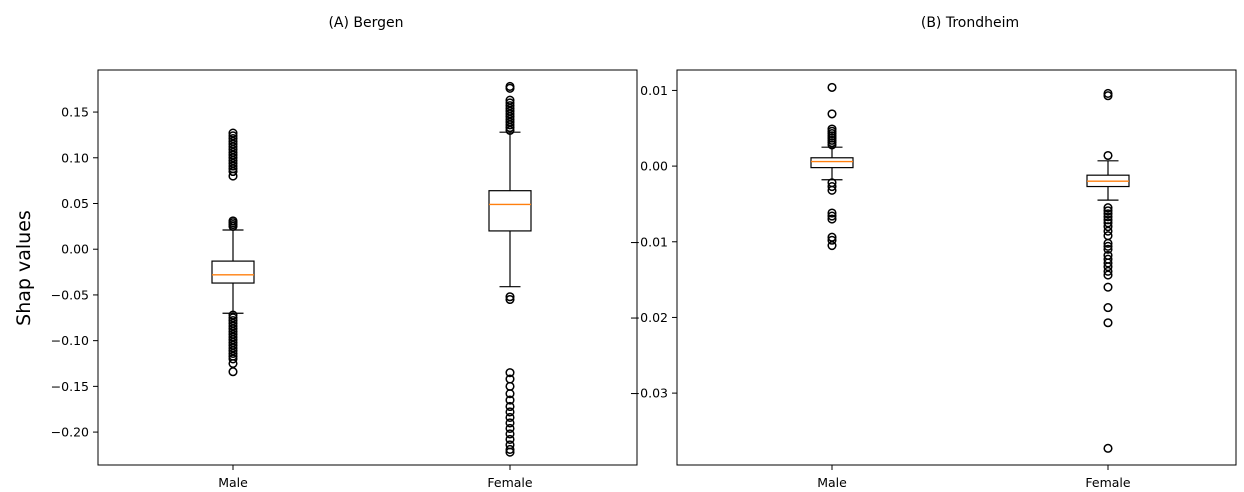 Image resolution: width=1244 pixels, height=492 pixels. Describe the element at coordinates (24, 268) in the screenshot. I see `y-axis-label: Shap values` at that location.